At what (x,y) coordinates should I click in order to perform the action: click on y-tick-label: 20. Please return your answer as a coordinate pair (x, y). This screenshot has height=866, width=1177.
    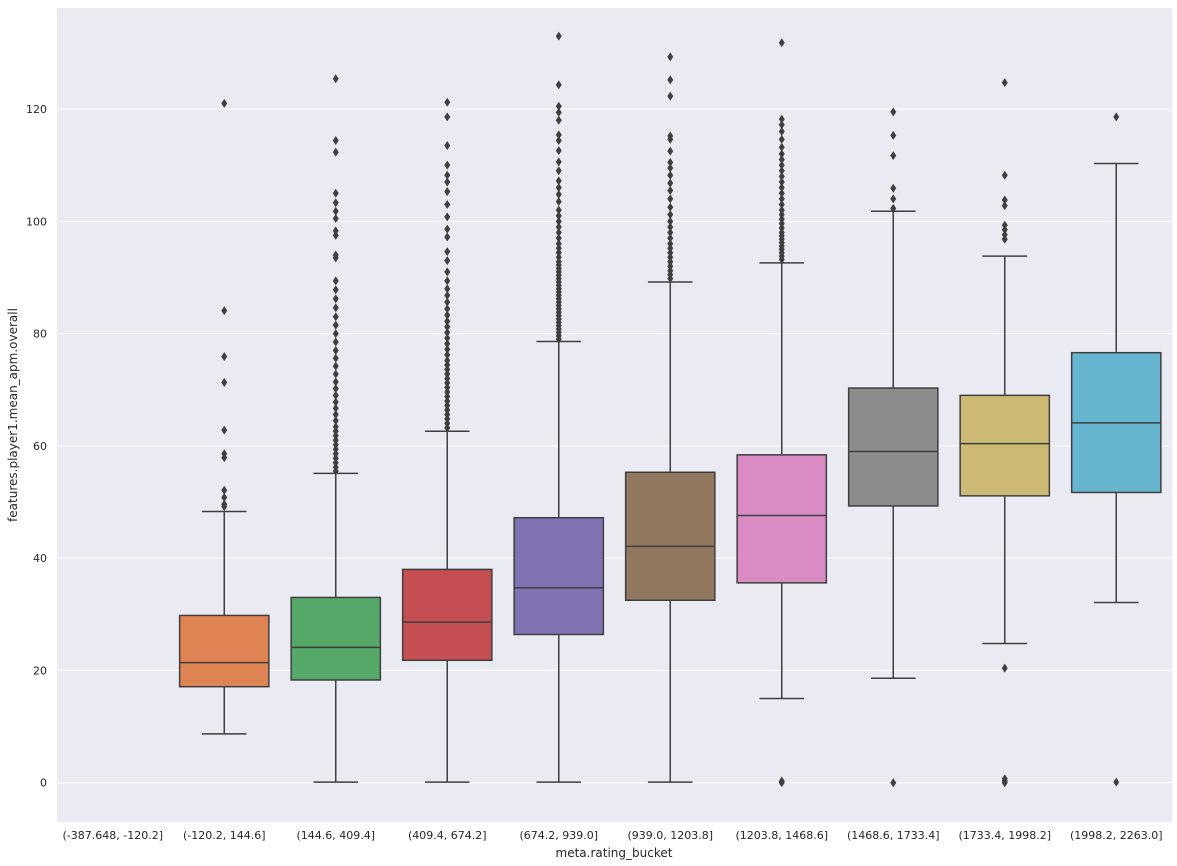
    Looking at the image, I should click on (40, 670).